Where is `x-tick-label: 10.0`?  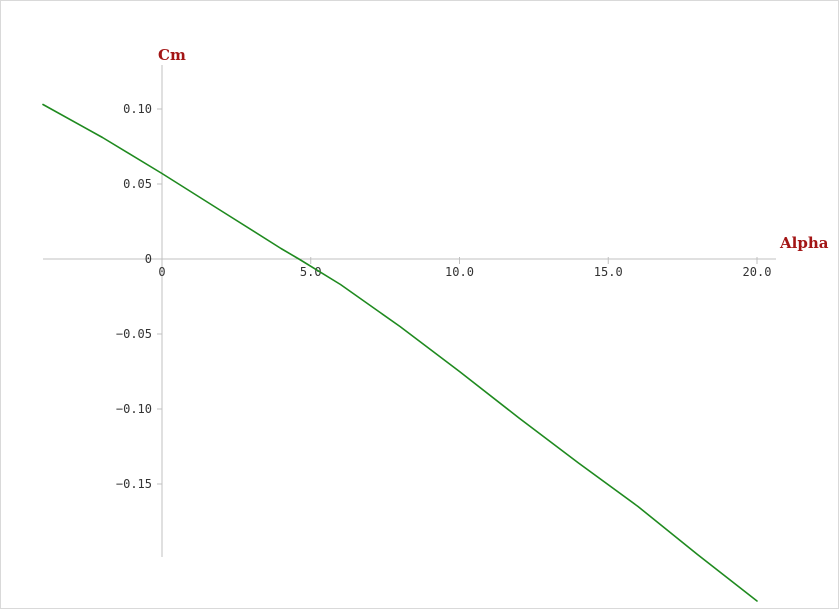
x-tick-label: 10.0 is located at coordinates (459, 272).